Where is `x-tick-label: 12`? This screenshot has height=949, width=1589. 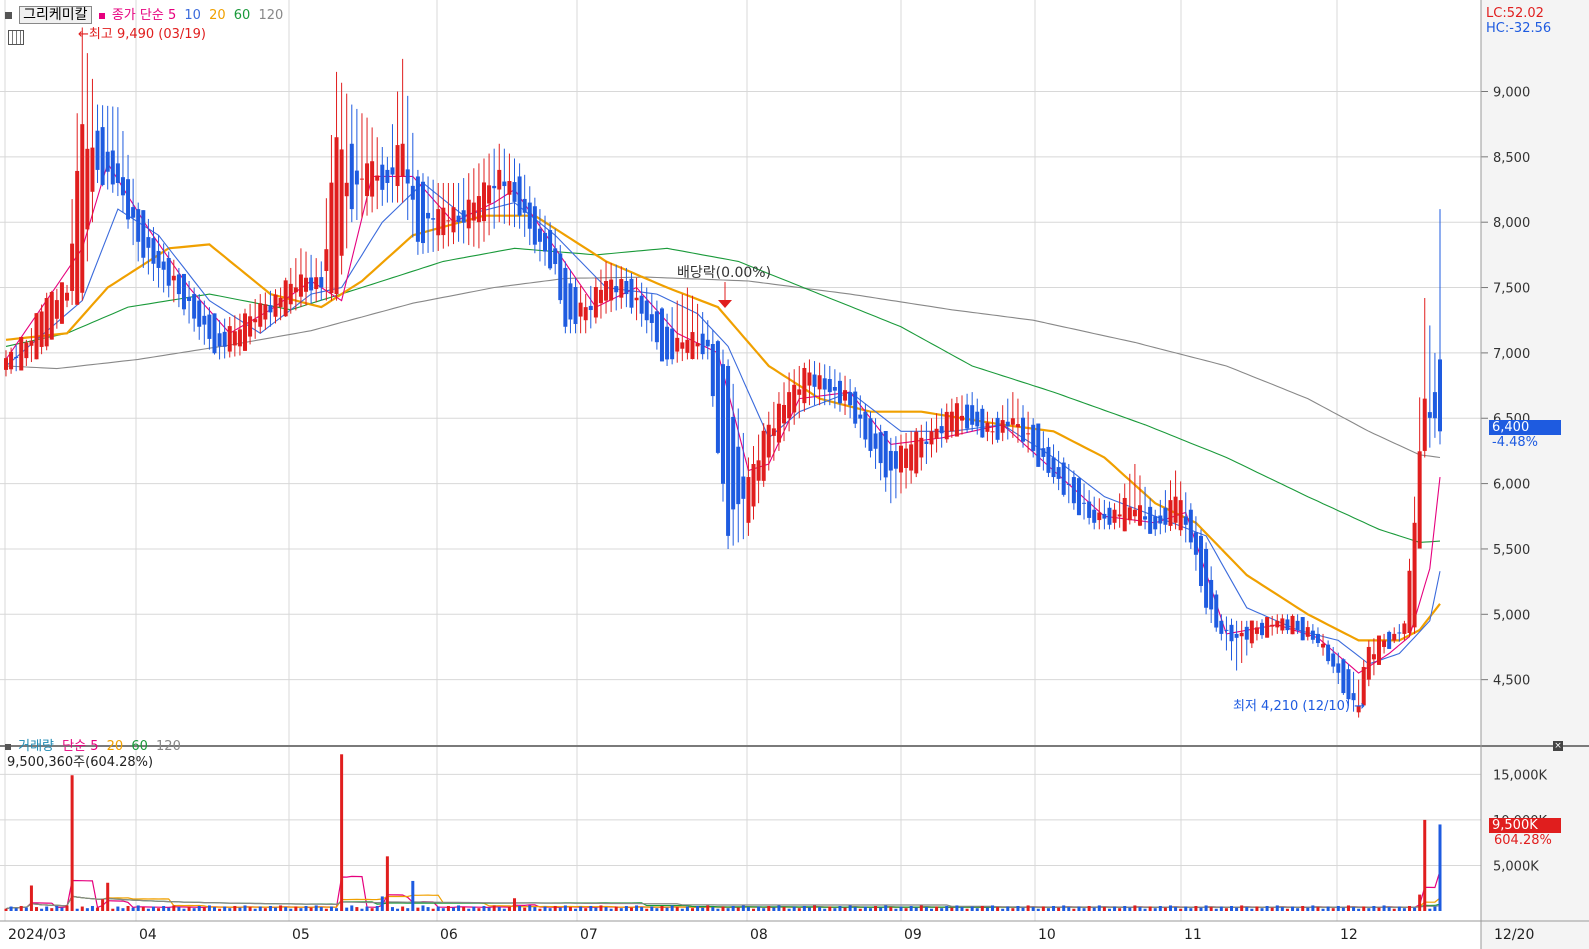 x-tick-label: 12 is located at coordinates (1349, 935).